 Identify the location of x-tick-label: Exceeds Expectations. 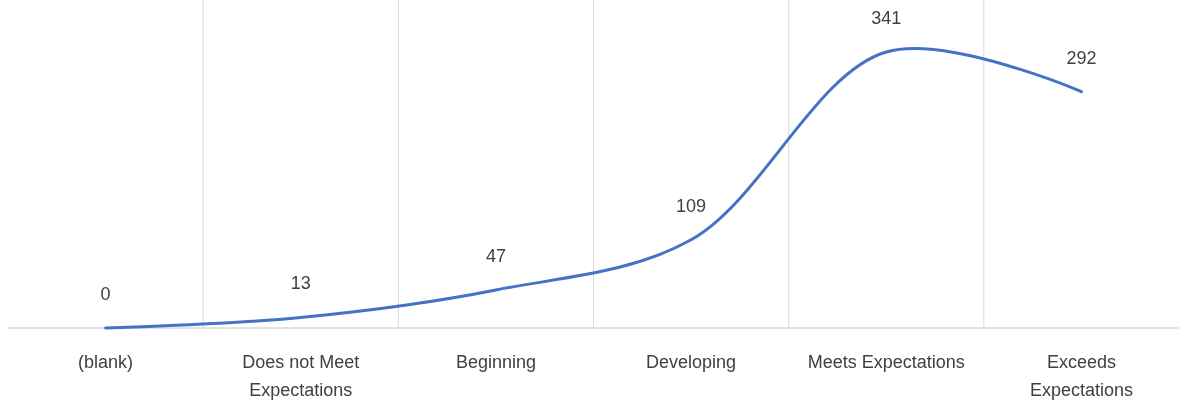
(1081, 376).